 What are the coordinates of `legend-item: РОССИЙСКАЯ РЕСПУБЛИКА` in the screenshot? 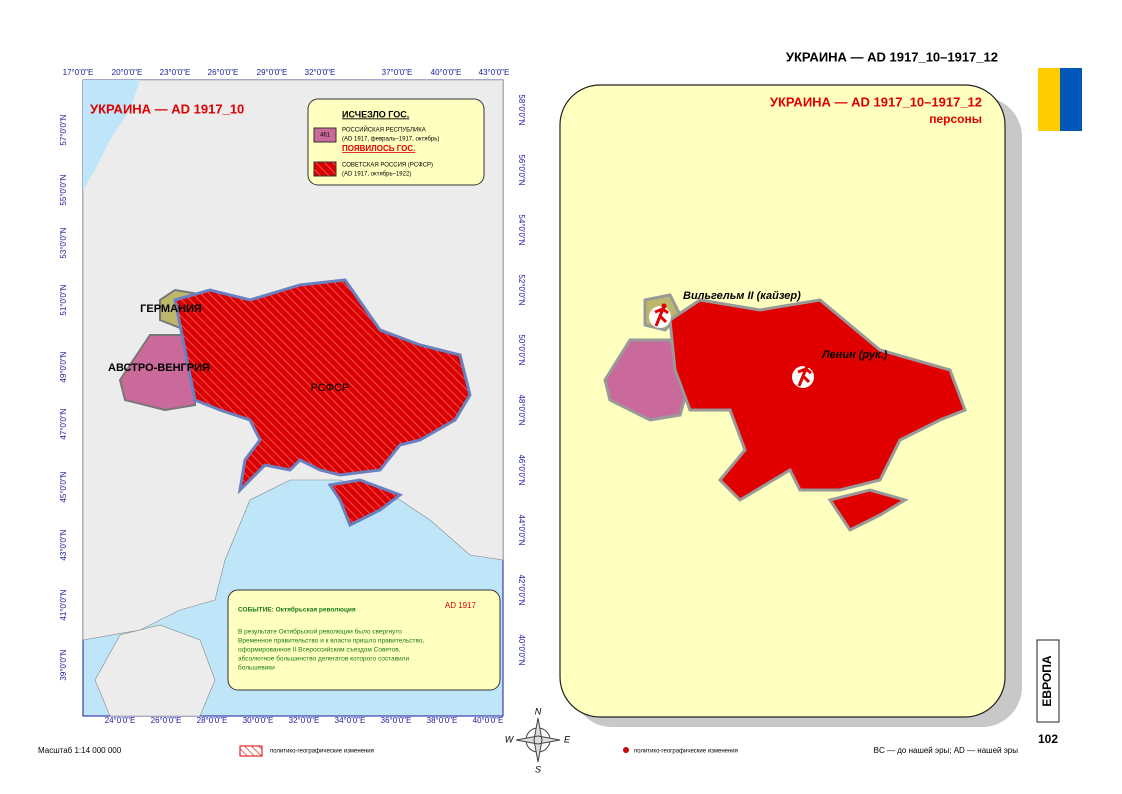 It's located at (384, 130).